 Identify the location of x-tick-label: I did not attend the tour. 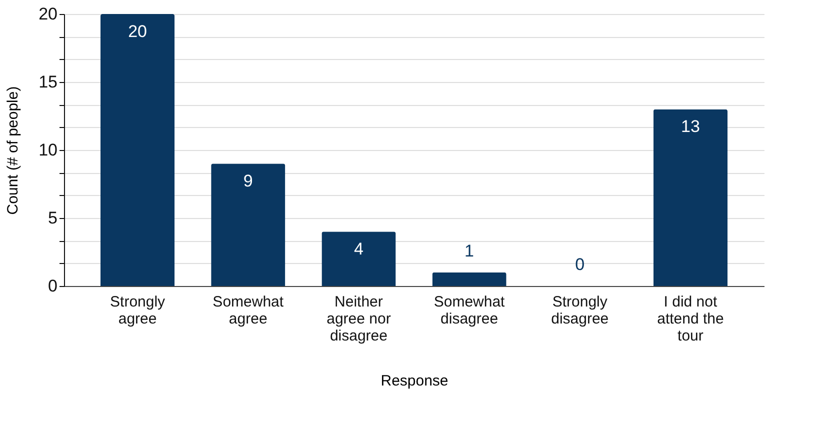
(690, 319).